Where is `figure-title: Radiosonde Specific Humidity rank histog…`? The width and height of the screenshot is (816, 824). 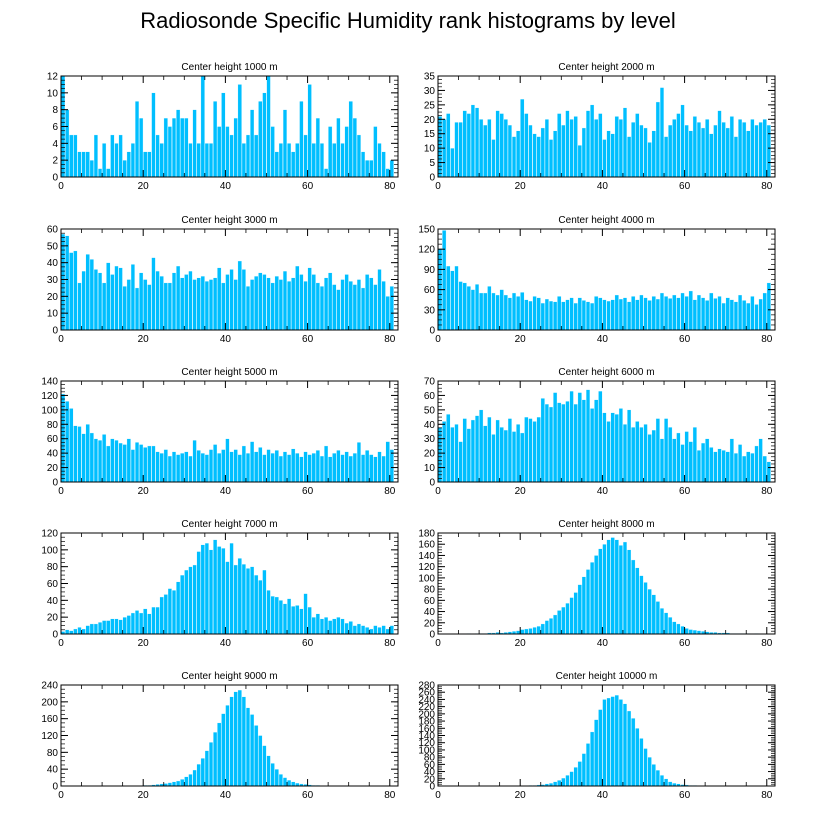 figure-title: Radiosonde Specific Humidity rank histog… is located at coordinates (408, 20).